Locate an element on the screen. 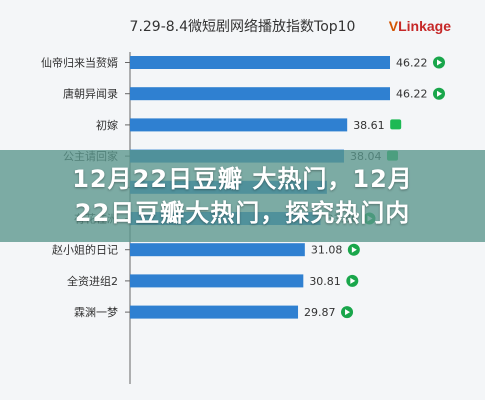 Image resolution: width=485 pixels, height=400 pixels. value-label: 31.08 is located at coordinates (327, 250).